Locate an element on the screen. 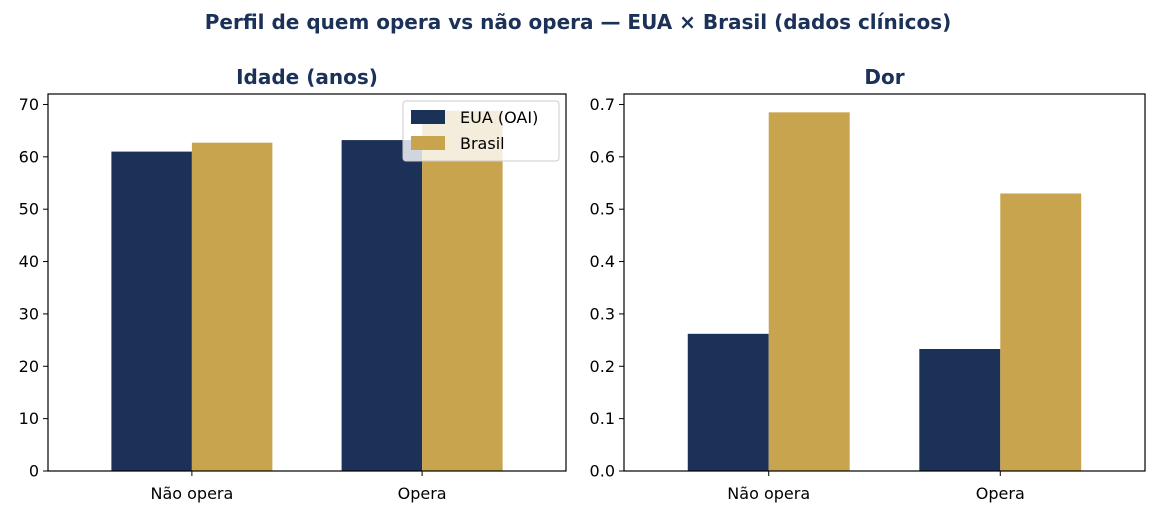 The width and height of the screenshot is (1156, 515). y-tick-label: 40 is located at coordinates (29, 261).